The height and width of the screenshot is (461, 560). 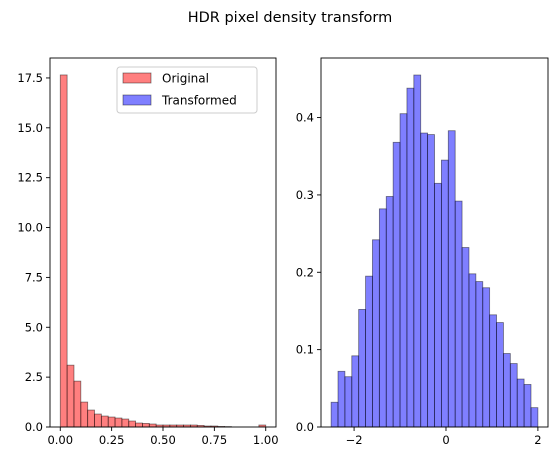 I want to click on legend-label-original: Original, so click(x=185, y=79).